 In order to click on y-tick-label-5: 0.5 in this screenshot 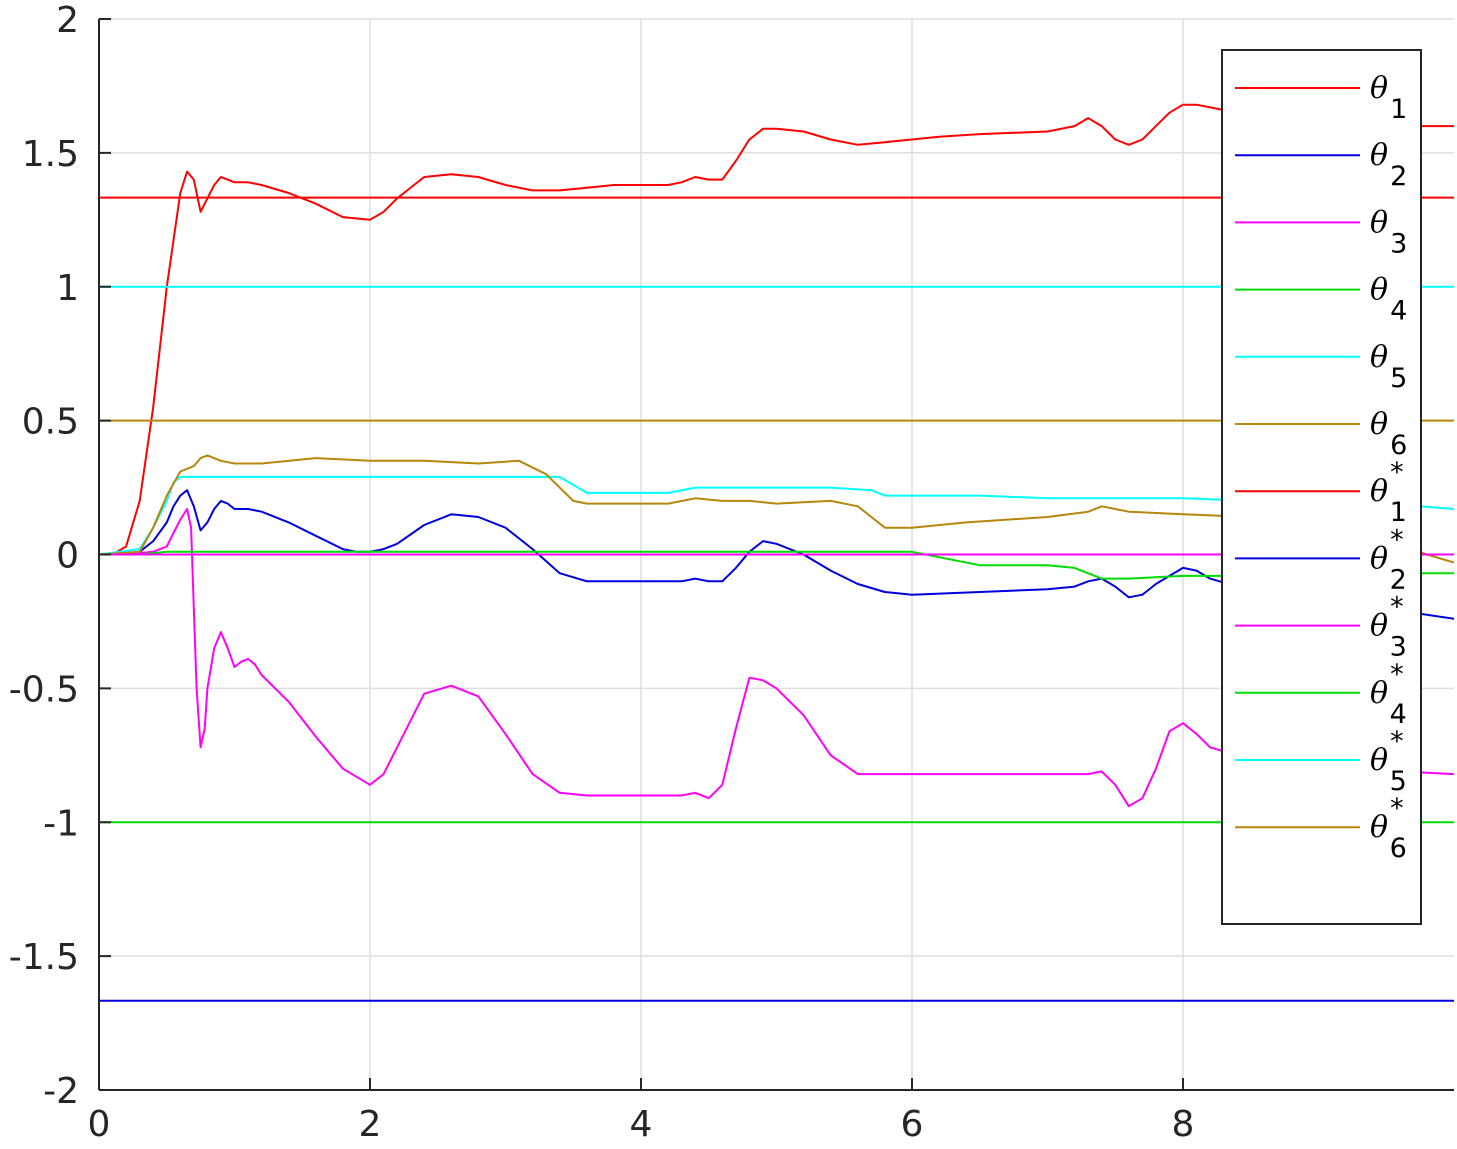, I will do `click(50, 422)`.